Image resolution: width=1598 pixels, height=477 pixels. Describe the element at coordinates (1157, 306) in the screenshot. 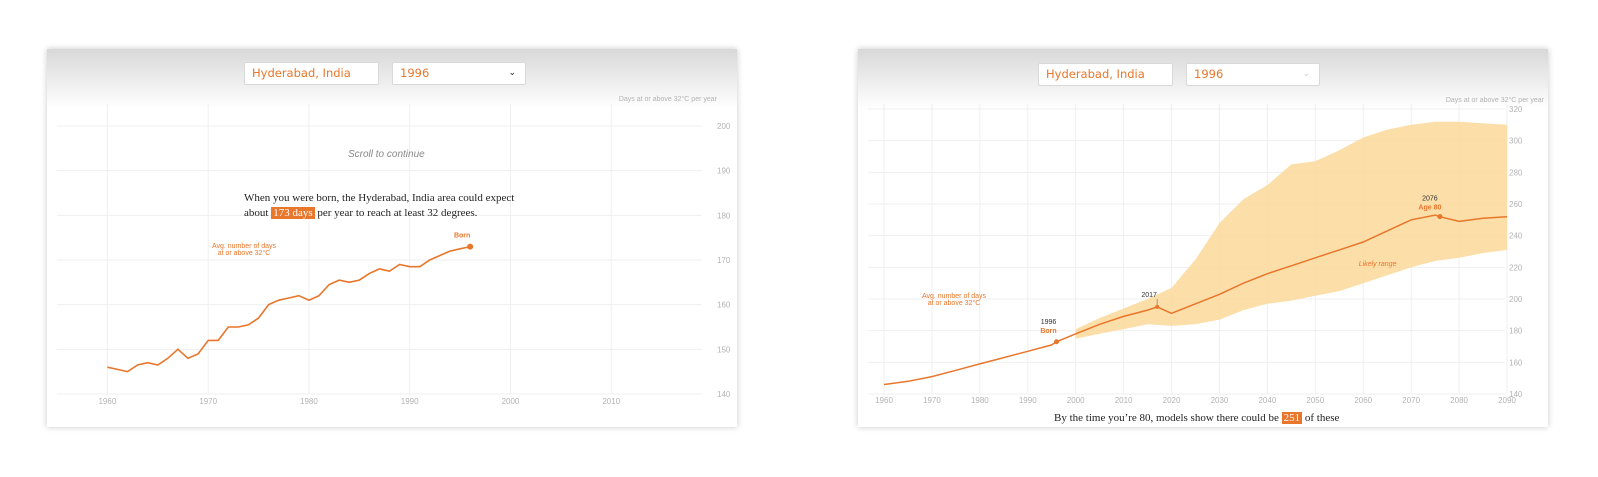

I see `mark-2017-point` at that location.